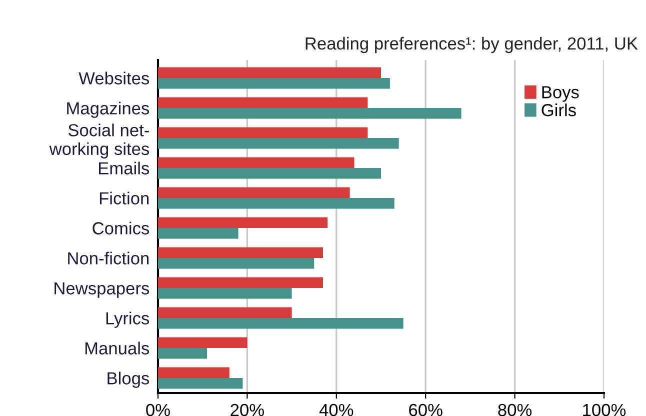 This screenshot has height=416, width=646. Describe the element at coordinates (108, 110) in the screenshot. I see `y-tick-label: Magazines` at that location.